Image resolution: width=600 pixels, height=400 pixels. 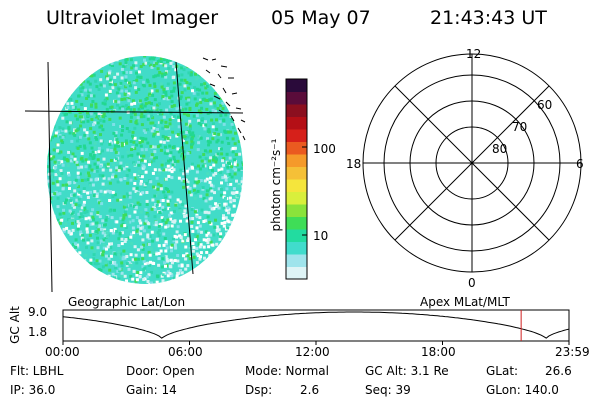 I want to click on colorbar-band, so click(x=296, y=123).